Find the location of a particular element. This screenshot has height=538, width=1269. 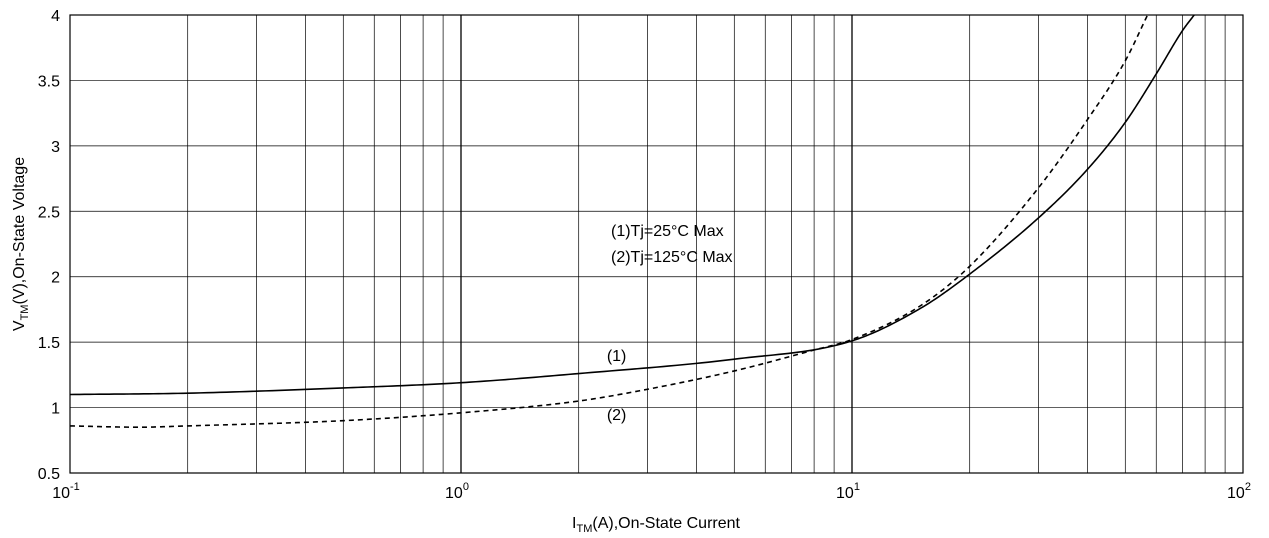

y-tick-label: 3 is located at coordinates (55, 147).